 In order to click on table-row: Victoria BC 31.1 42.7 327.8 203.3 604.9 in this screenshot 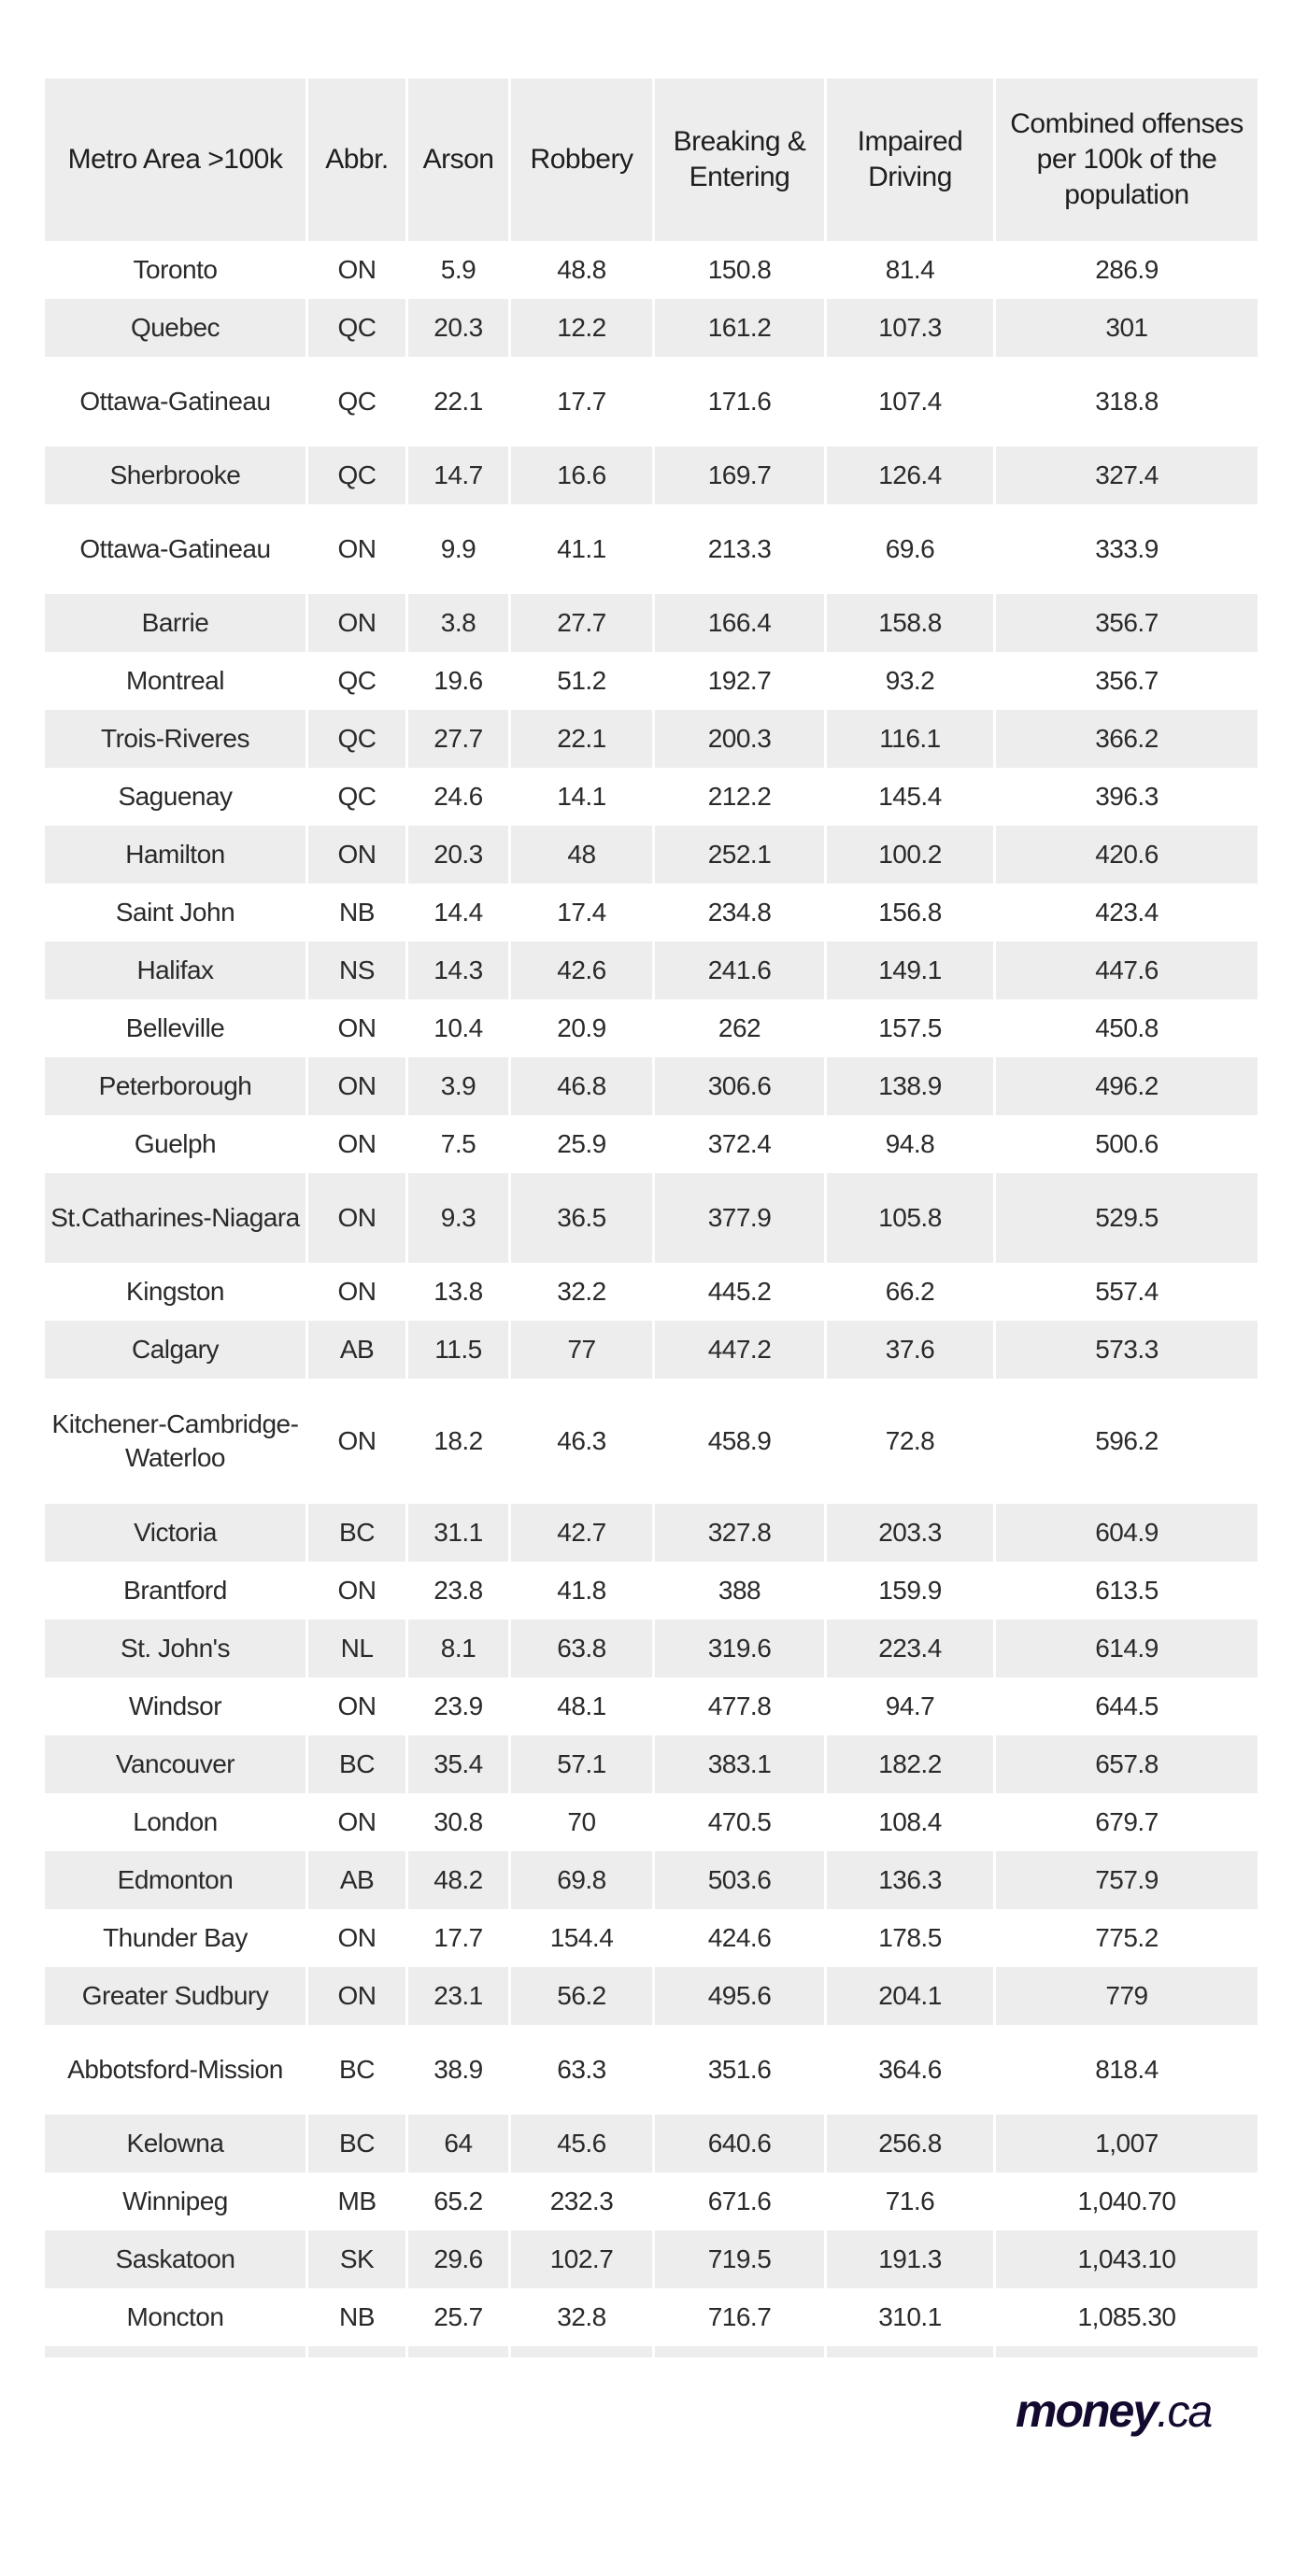, I will do `click(651, 1533)`.